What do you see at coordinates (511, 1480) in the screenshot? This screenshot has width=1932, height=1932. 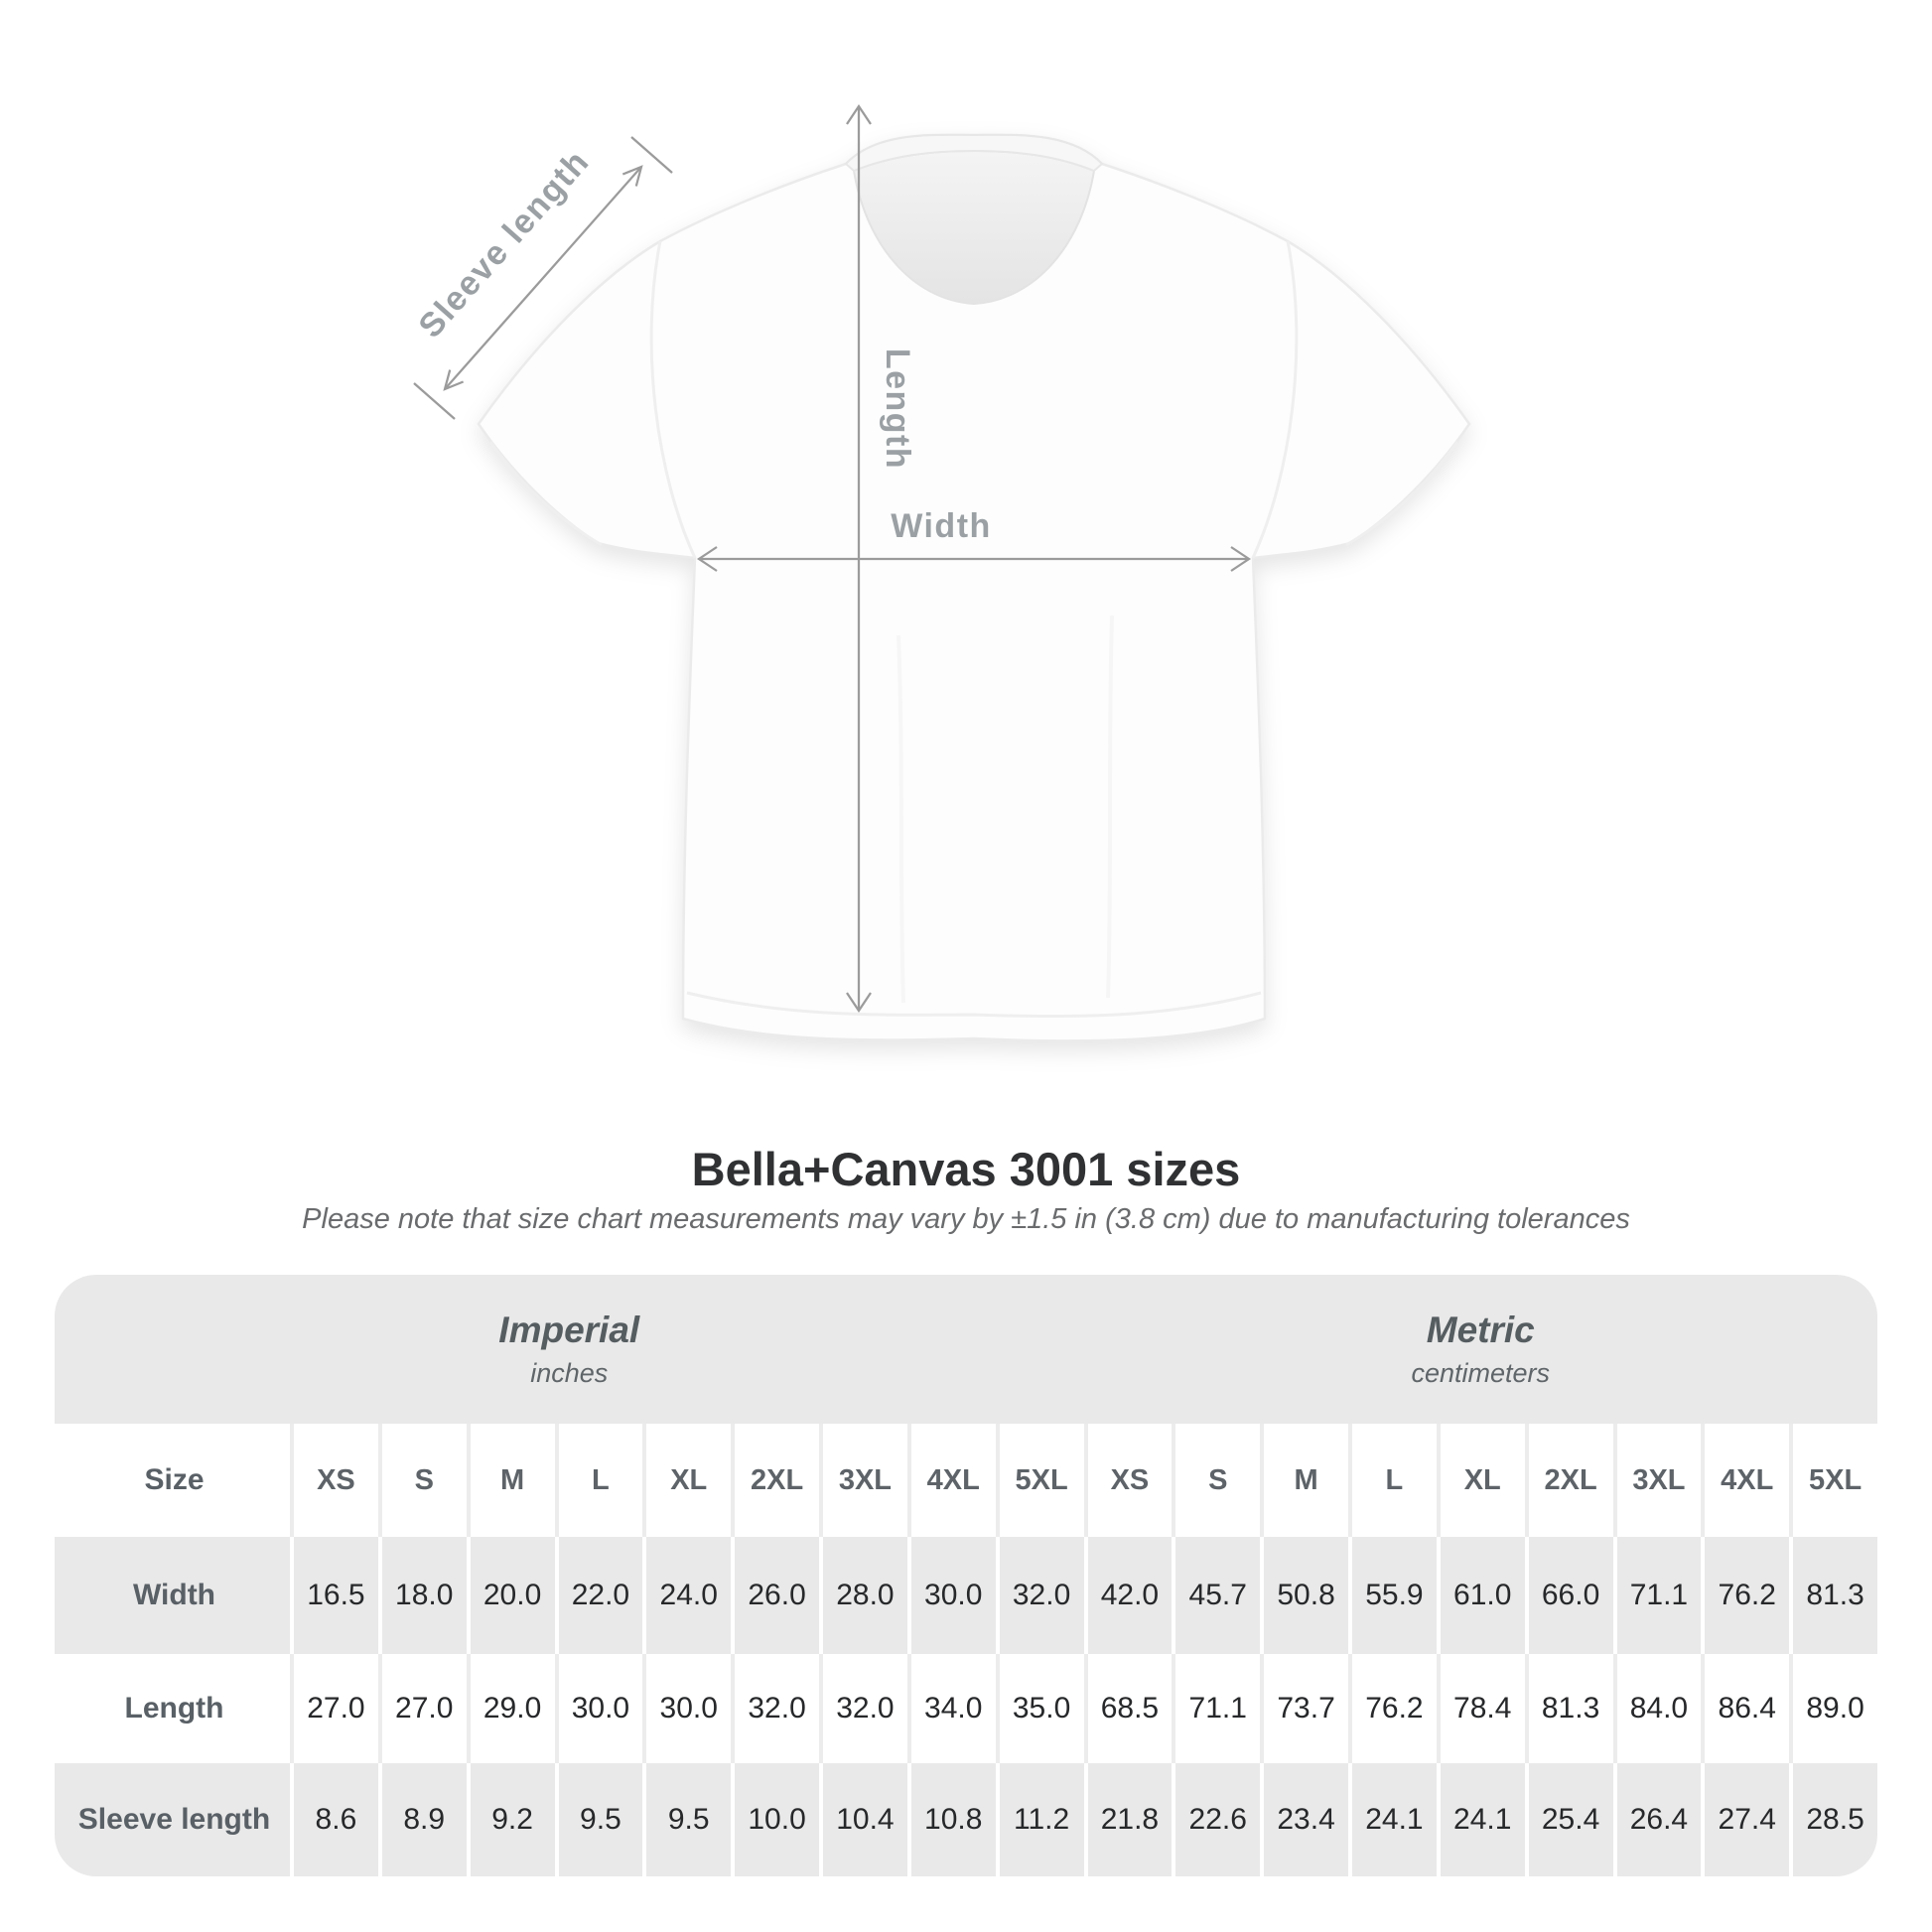 I see `size-header-imperial-m: M` at bounding box center [511, 1480].